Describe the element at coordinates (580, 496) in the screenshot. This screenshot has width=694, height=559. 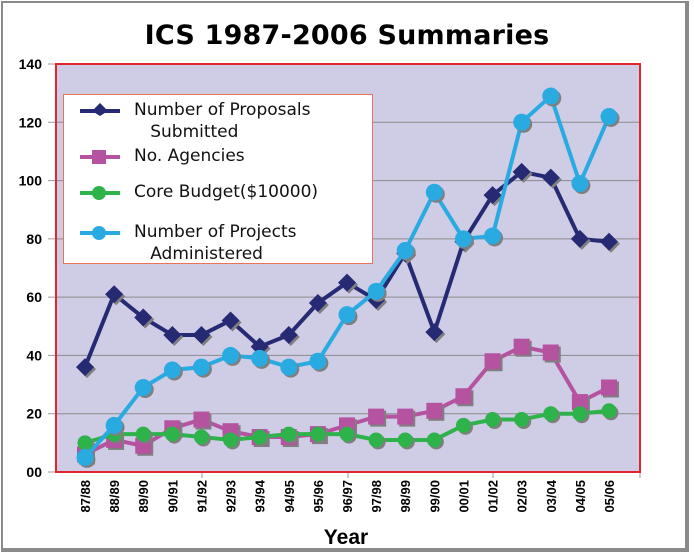
I see `x-tick-label: 04/05` at that location.